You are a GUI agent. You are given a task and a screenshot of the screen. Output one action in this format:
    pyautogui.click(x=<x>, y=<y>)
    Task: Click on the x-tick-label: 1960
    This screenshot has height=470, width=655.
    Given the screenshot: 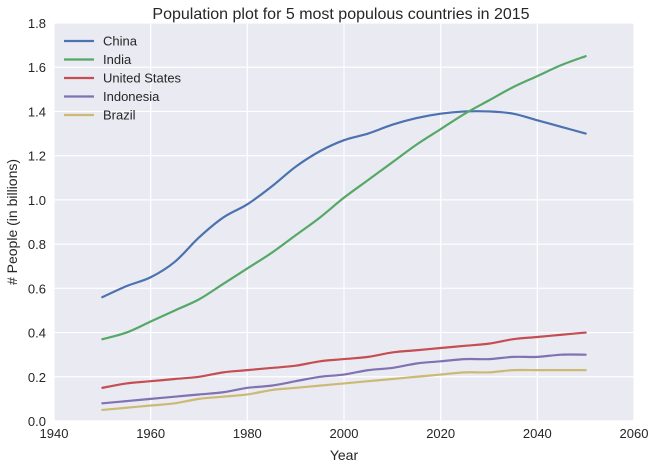 What is the action you would take?
    pyautogui.click(x=150, y=433)
    